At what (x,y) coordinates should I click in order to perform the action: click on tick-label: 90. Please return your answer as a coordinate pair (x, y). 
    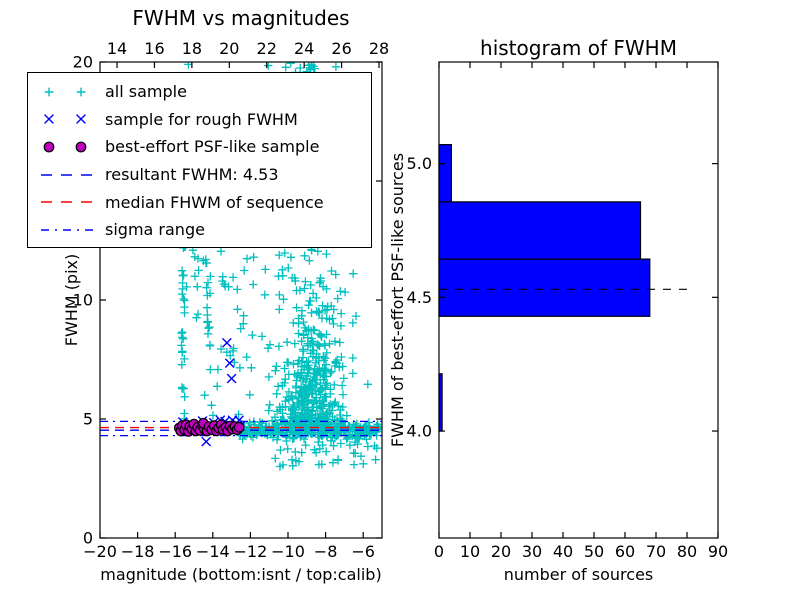
    Looking at the image, I should click on (718, 551).